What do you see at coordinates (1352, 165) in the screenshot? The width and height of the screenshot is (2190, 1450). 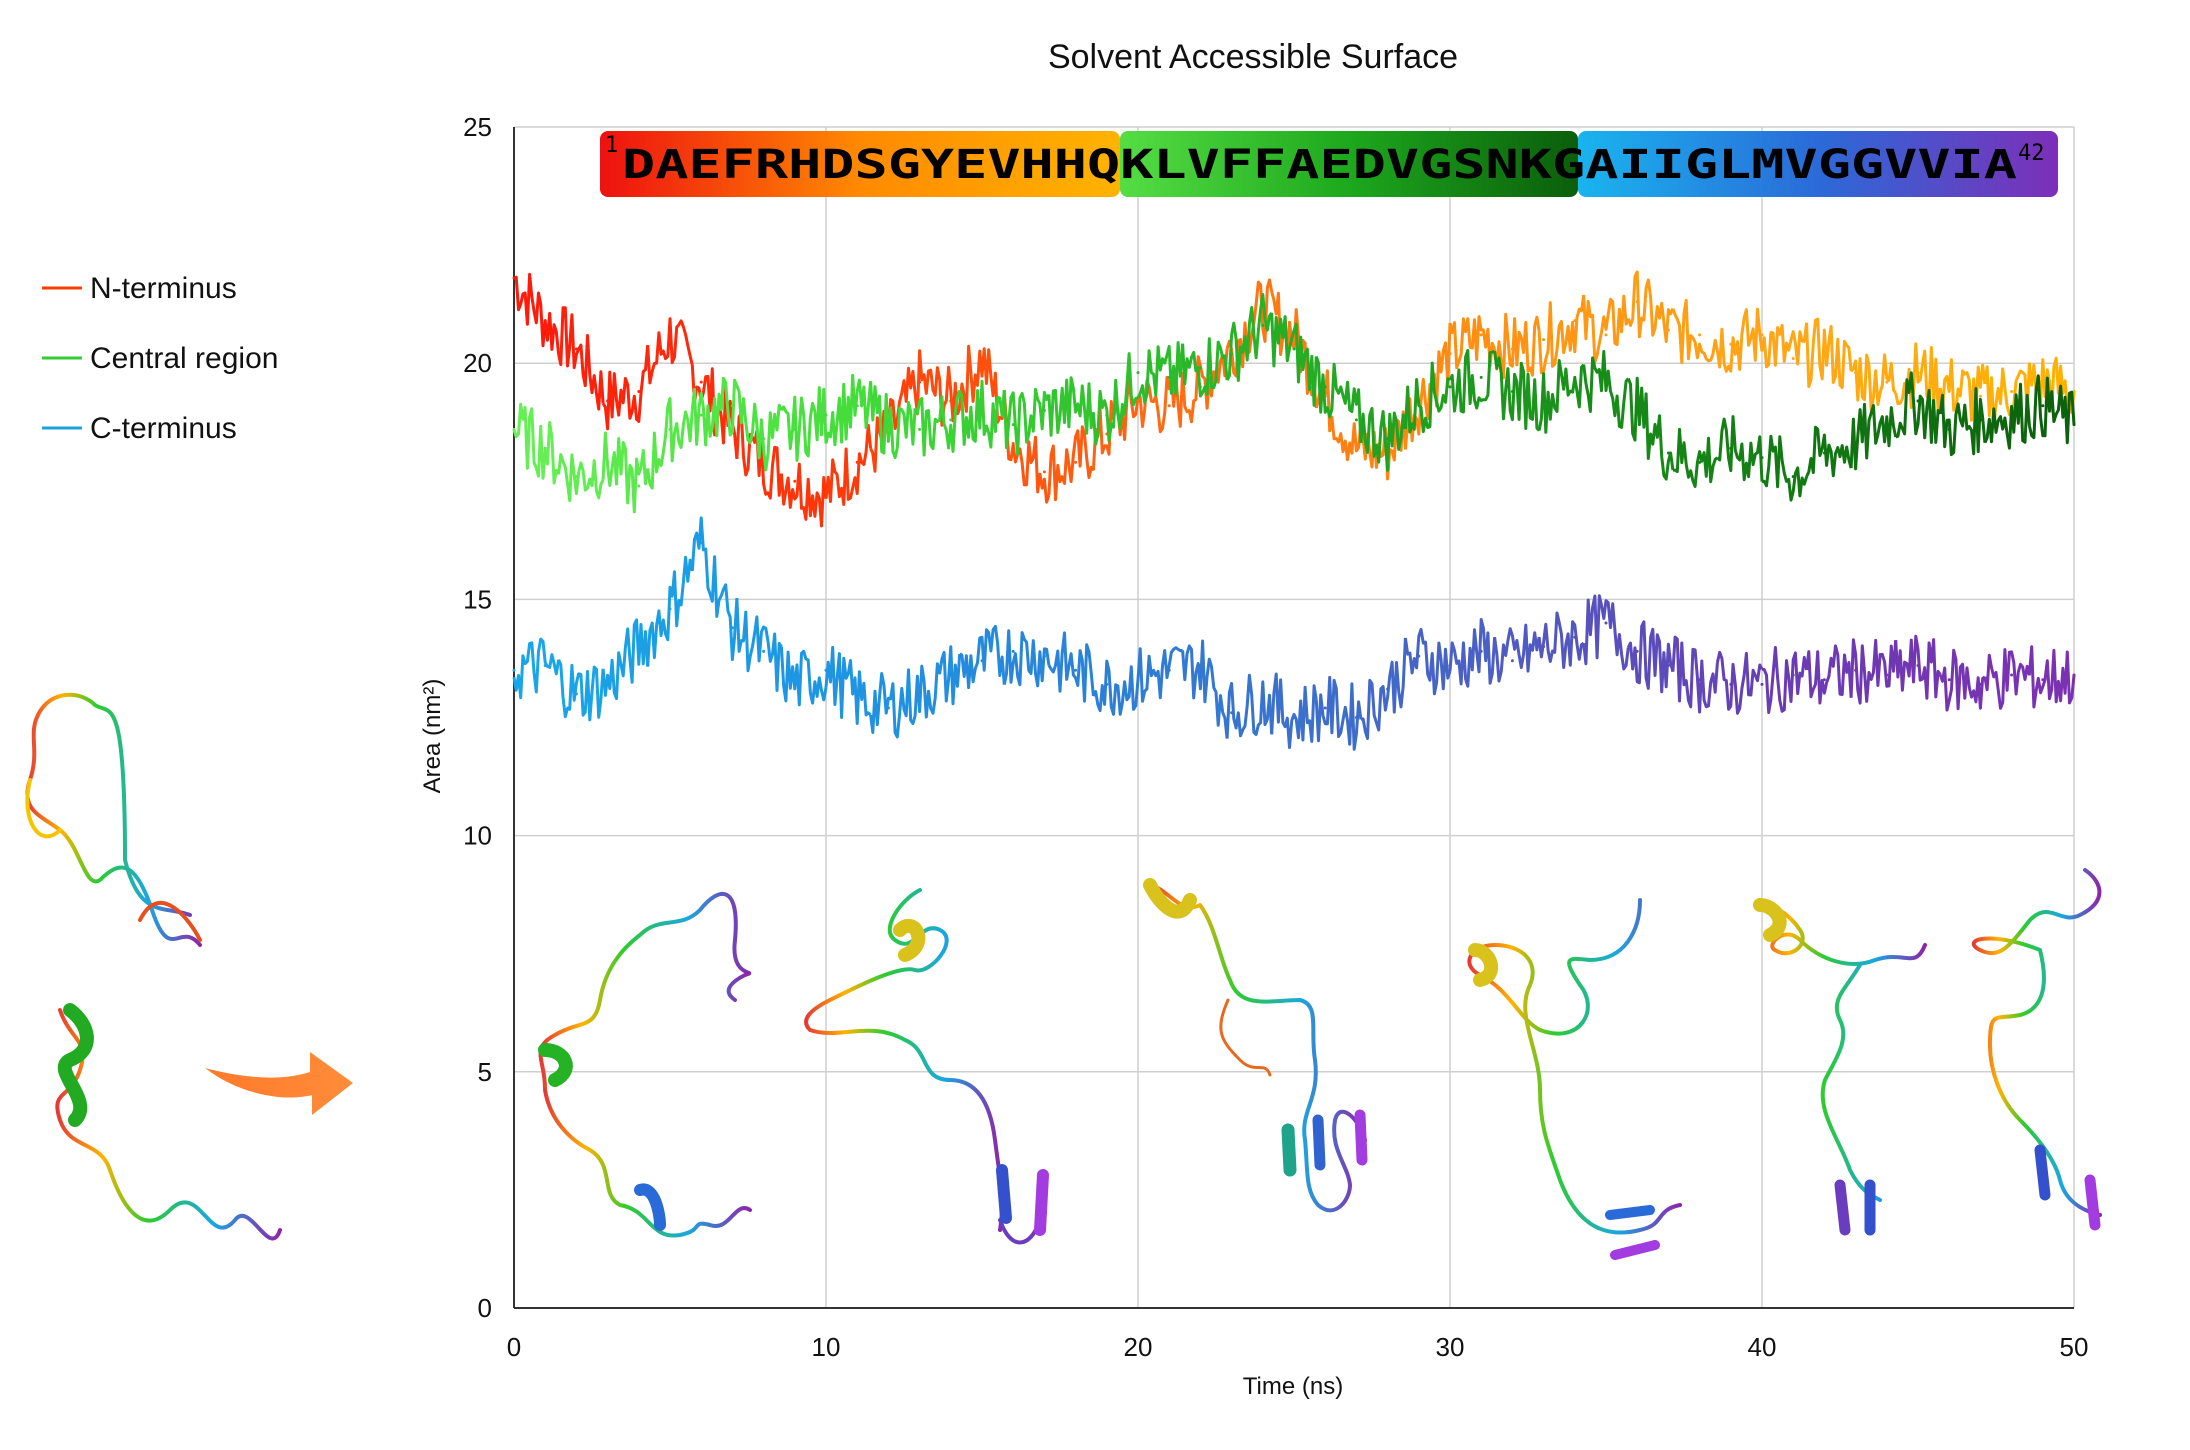 I see `sequence-text-central: KLVFFAEDVGSNKG` at bounding box center [1352, 165].